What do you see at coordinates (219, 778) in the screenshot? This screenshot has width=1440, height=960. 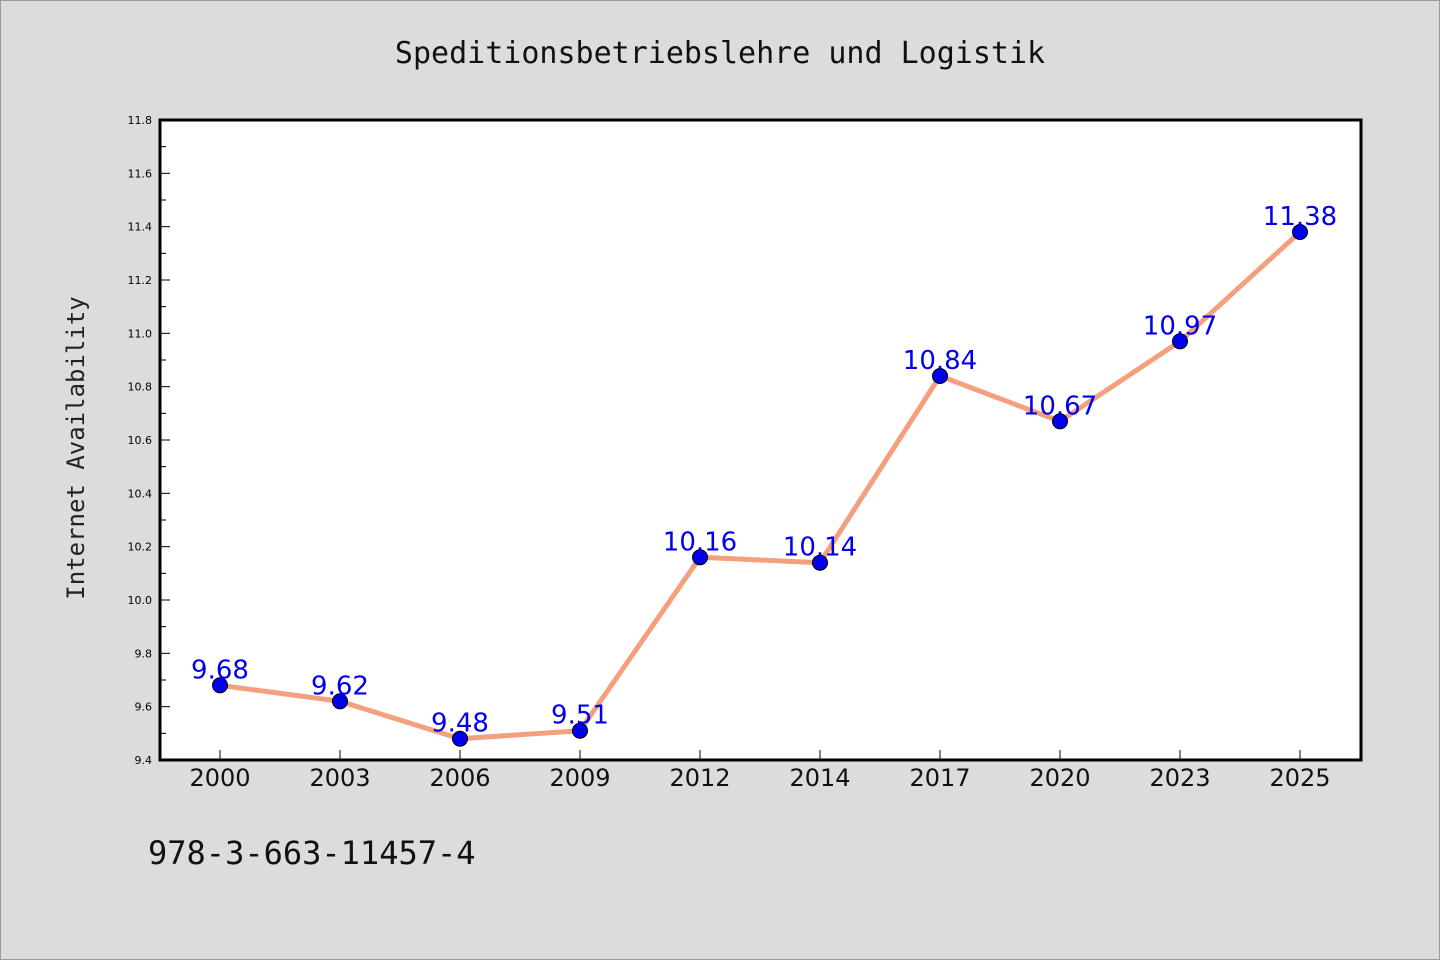 I see `x-tick-label: 2000` at bounding box center [219, 778].